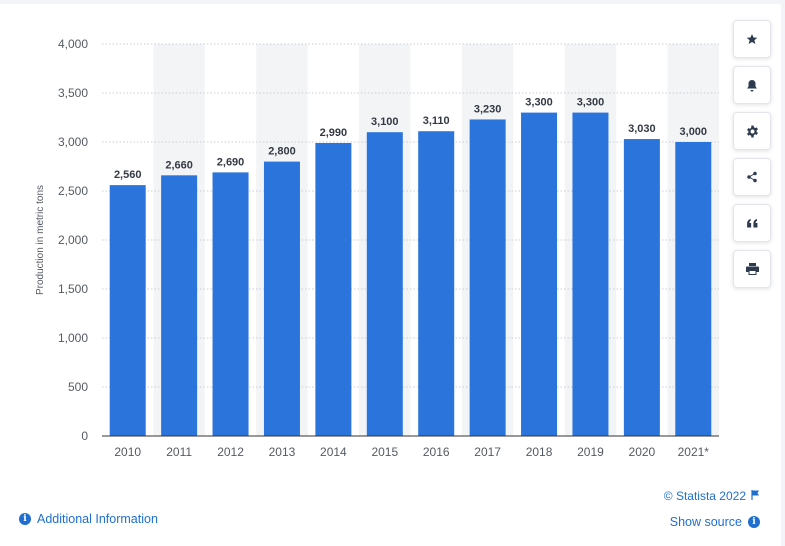  Describe the element at coordinates (539, 452) in the screenshot. I see `x-tick-label: 2018` at that location.